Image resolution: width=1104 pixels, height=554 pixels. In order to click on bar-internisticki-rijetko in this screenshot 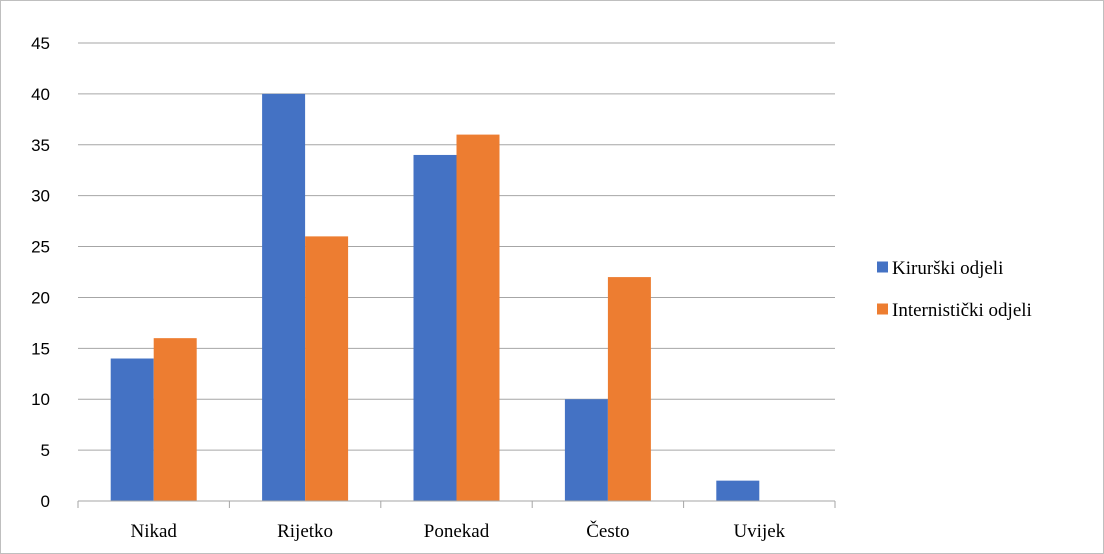, I will do `click(327, 368)`.